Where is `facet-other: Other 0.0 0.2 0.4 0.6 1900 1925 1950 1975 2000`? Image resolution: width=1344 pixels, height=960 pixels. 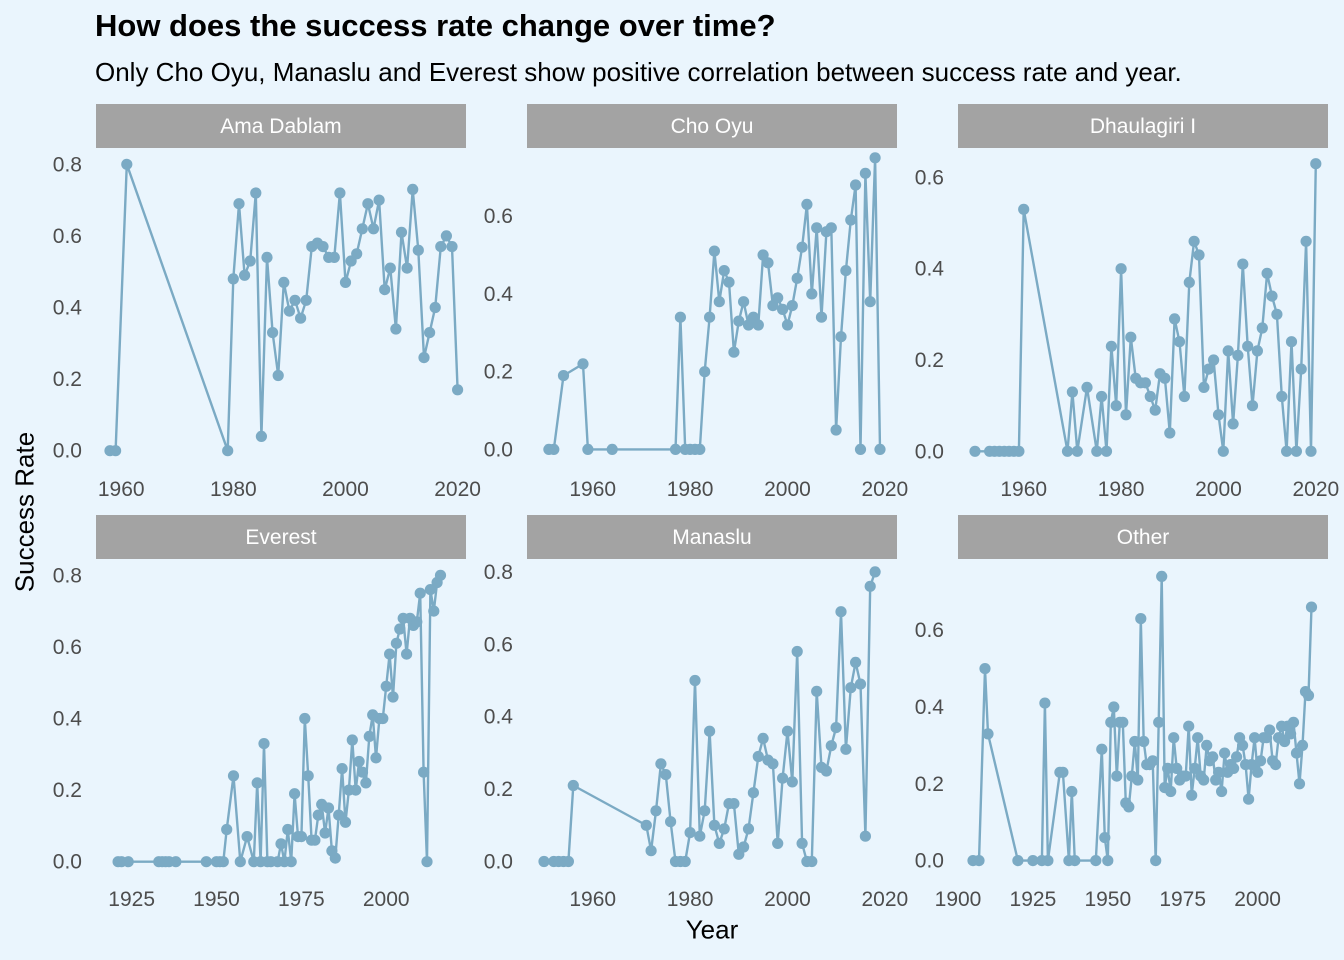 facet-other: Other 0.0 0.2 0.4 0.6 1900 1925 1950 1975 2000 is located at coordinates (1121, 713).